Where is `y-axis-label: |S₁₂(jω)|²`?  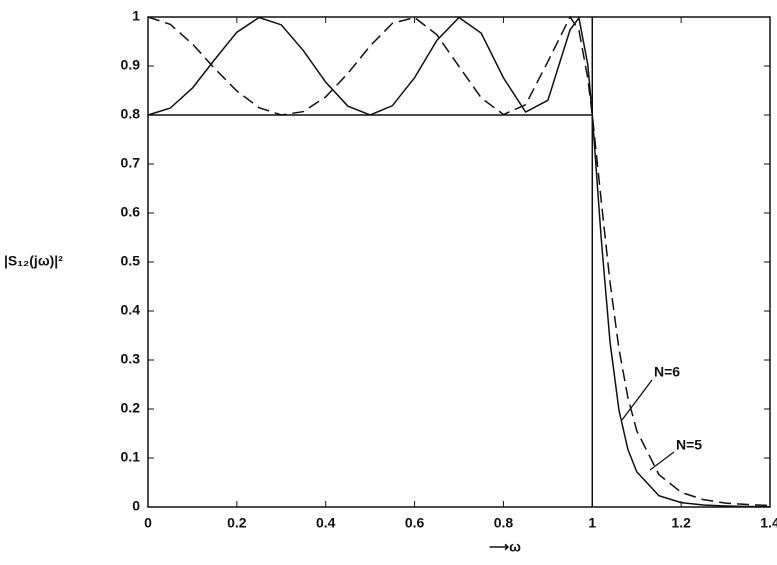 y-axis-label: |S₁₂(jω)|² is located at coordinates (33, 261).